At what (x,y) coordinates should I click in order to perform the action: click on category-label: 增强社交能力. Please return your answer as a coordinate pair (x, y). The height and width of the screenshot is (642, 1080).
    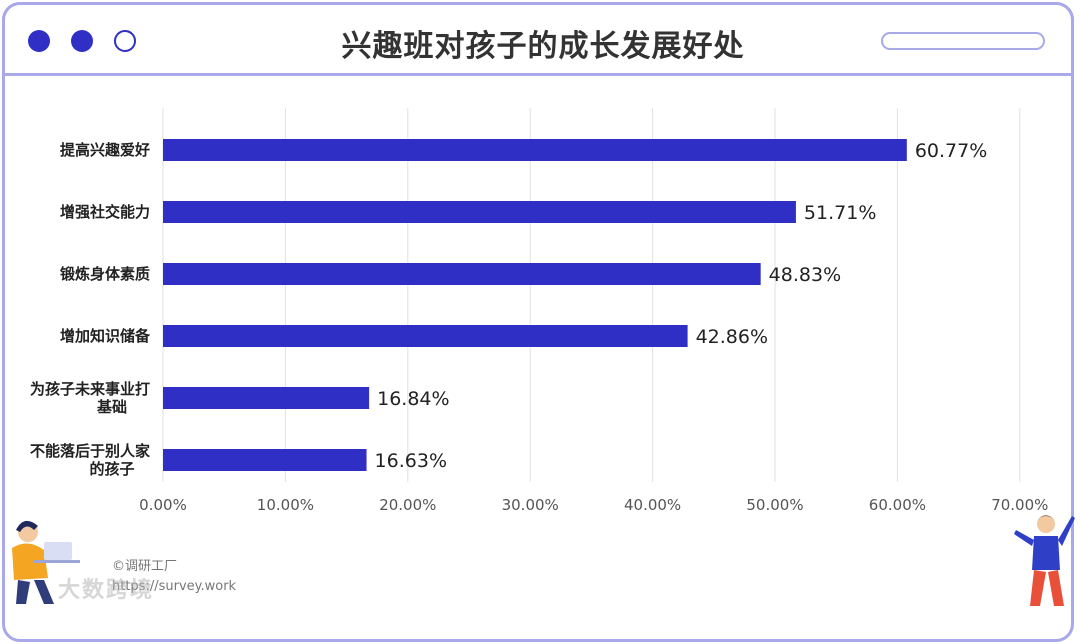
    Looking at the image, I should click on (105, 212).